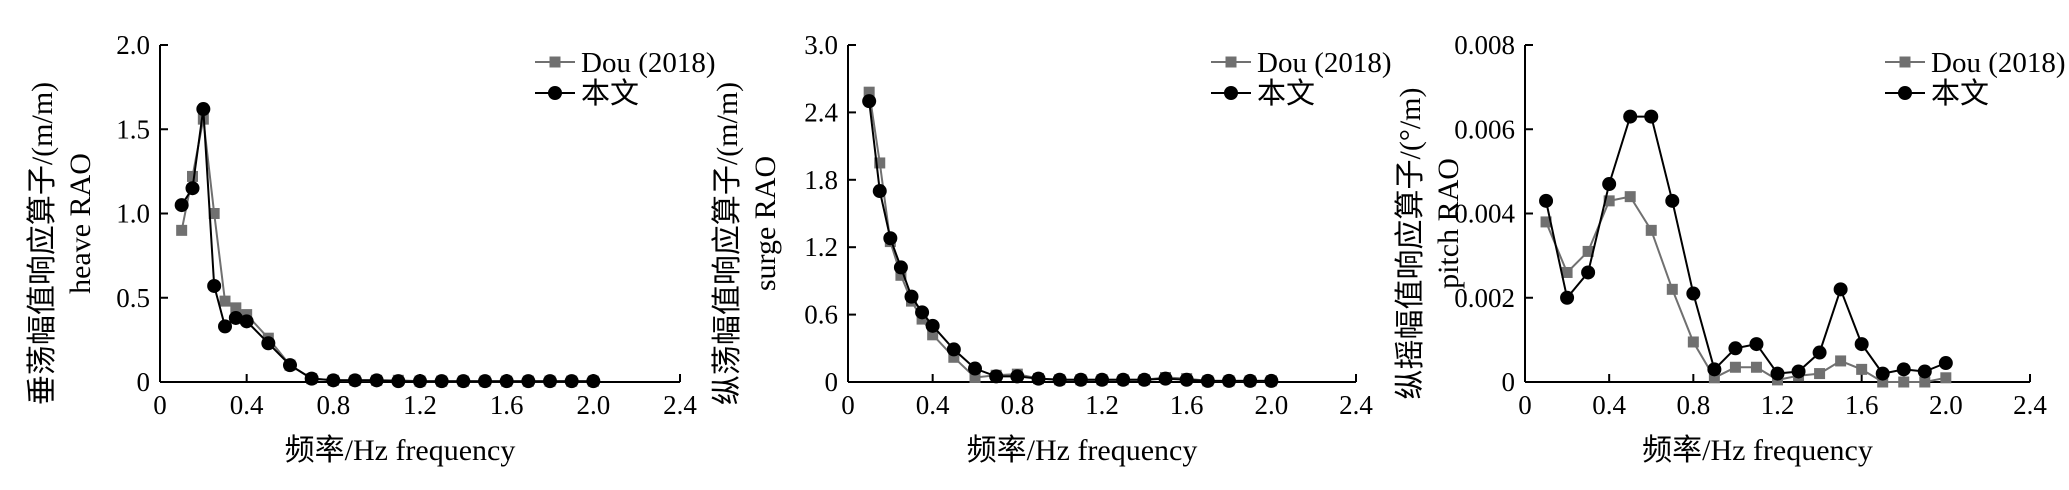 The image size is (2069, 490). Describe the element at coordinates (1757, 450) in the screenshot. I see `pitch-x-axis-title: 频率/Hz frequency` at that location.